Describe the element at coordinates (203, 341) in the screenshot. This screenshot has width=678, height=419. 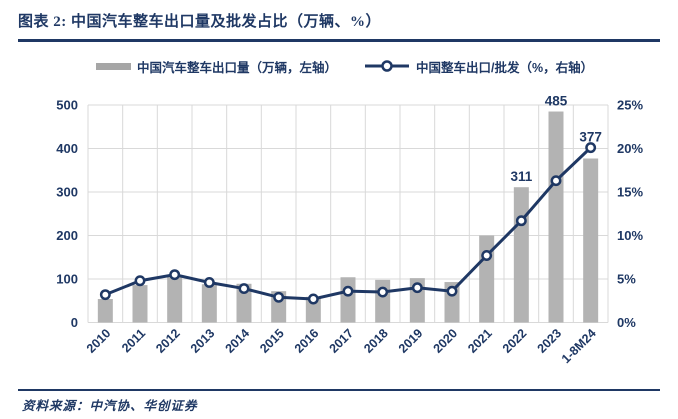
I see `x-axis-label-2013: 2013` at that location.